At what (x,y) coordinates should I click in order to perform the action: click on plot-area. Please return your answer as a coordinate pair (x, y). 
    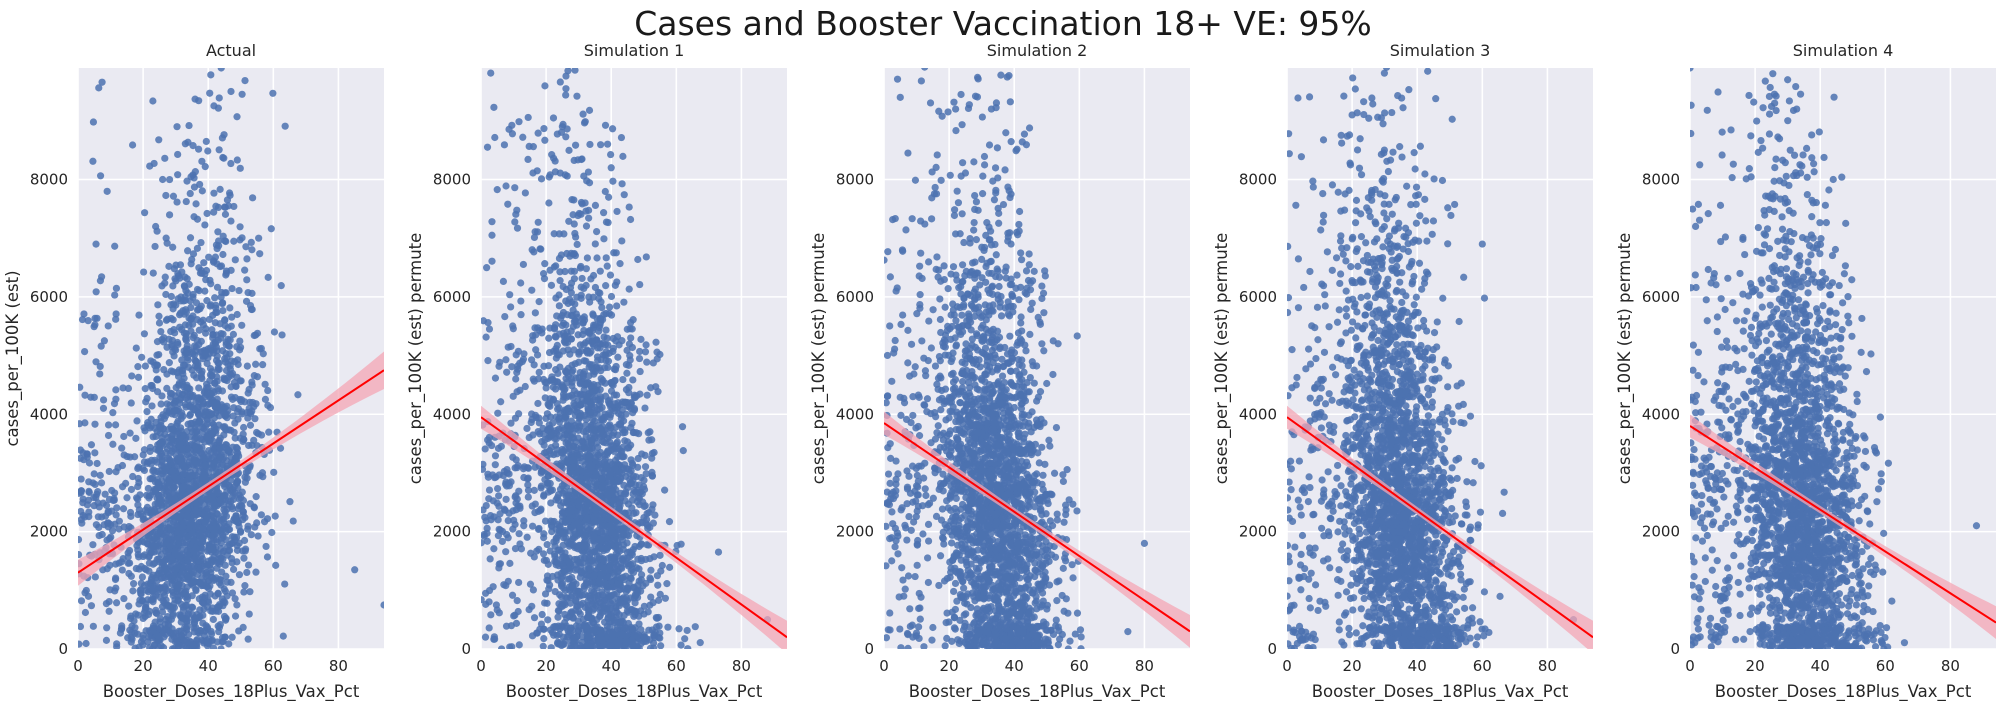
    Looking at the image, I should click on (634, 358).